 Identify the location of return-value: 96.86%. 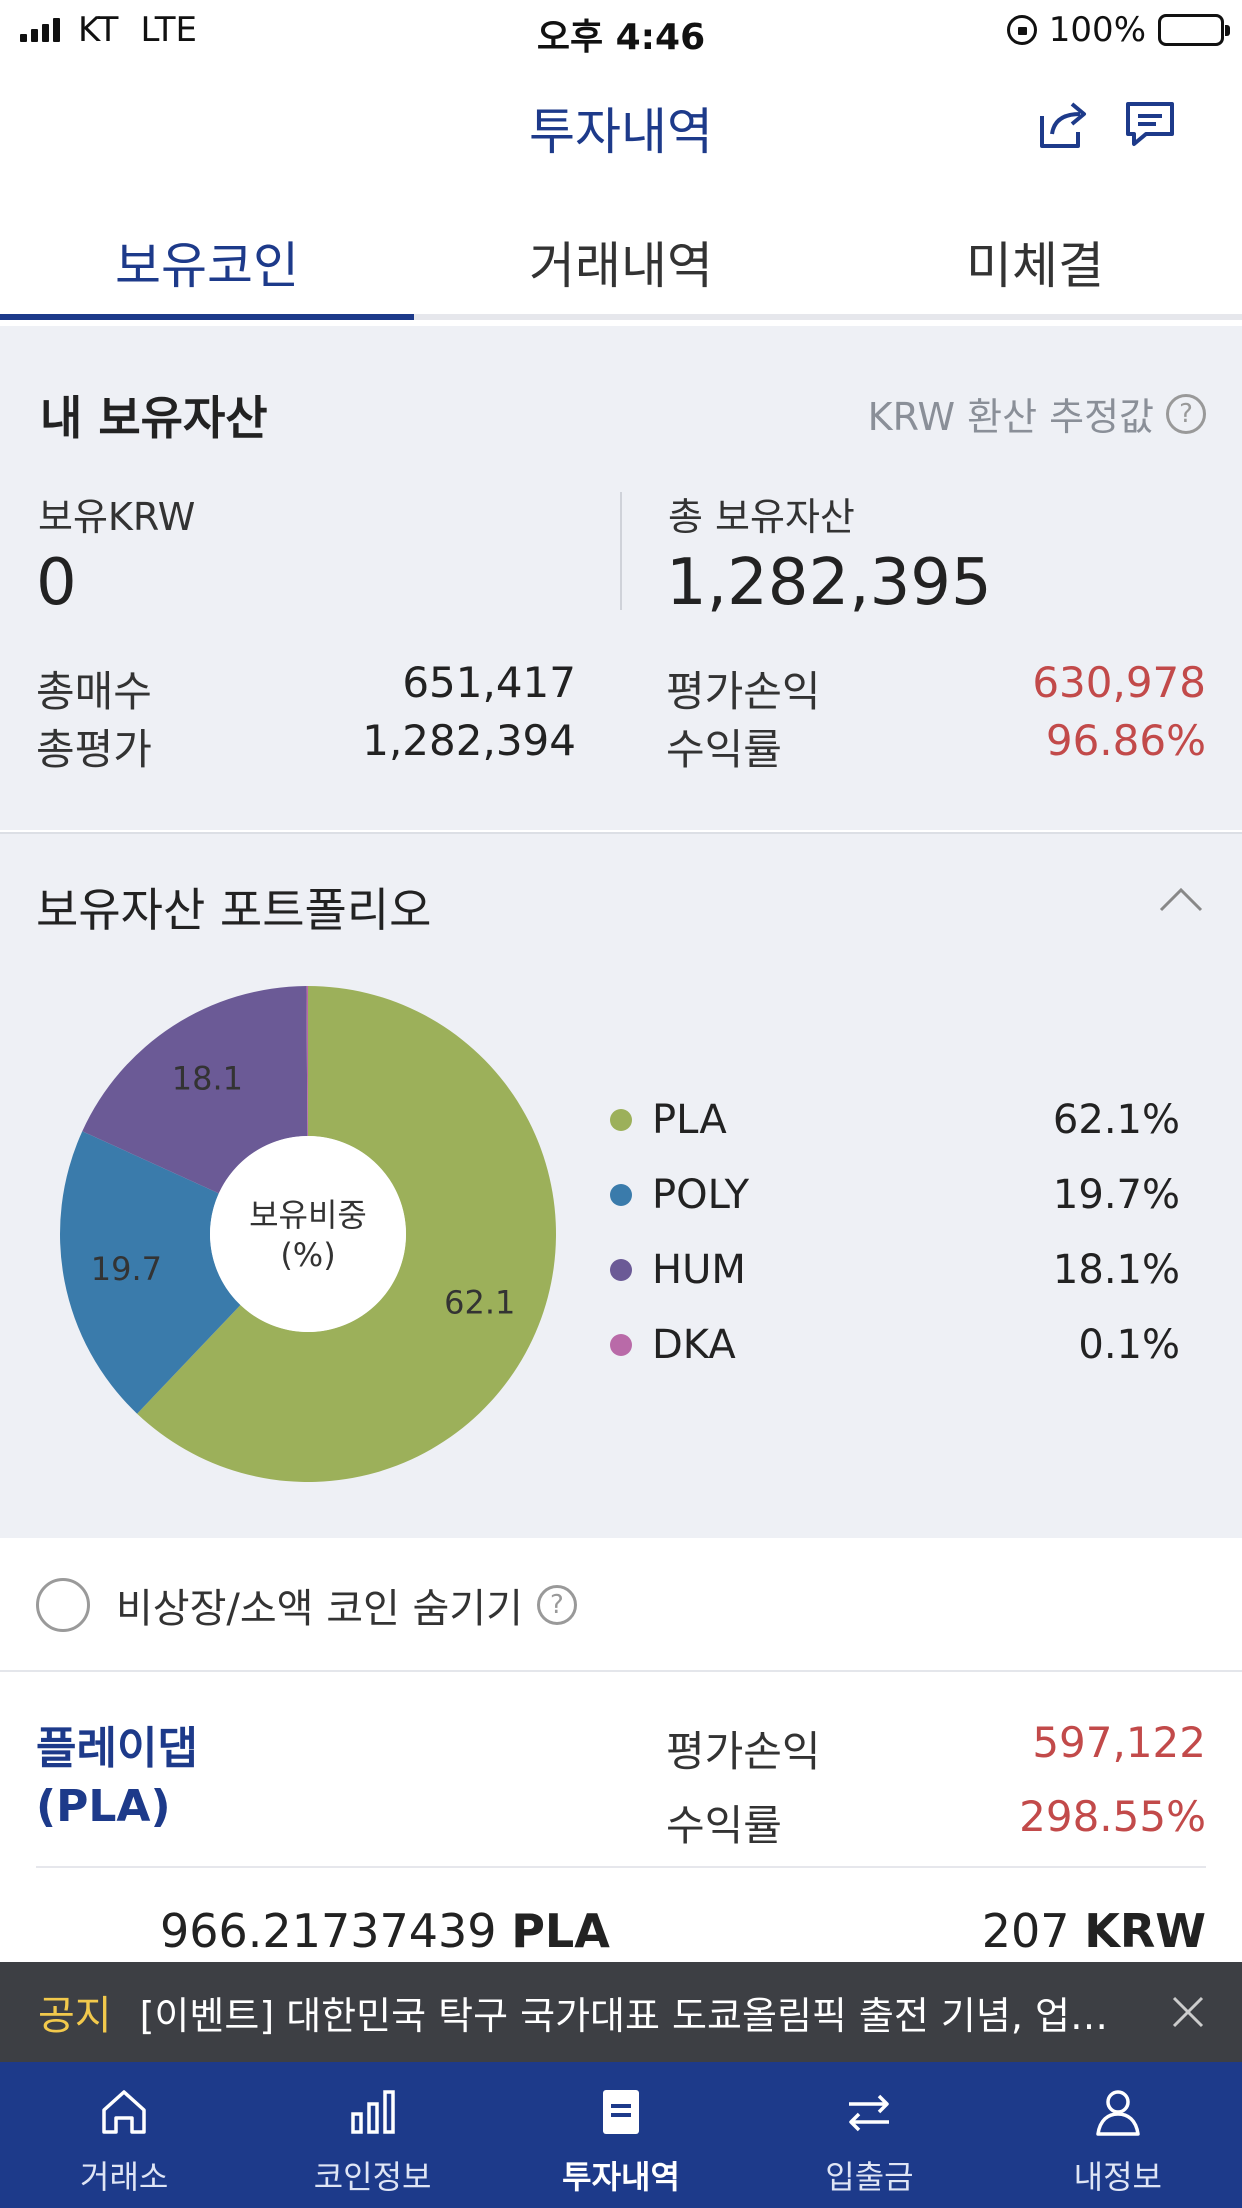
(1125, 740).